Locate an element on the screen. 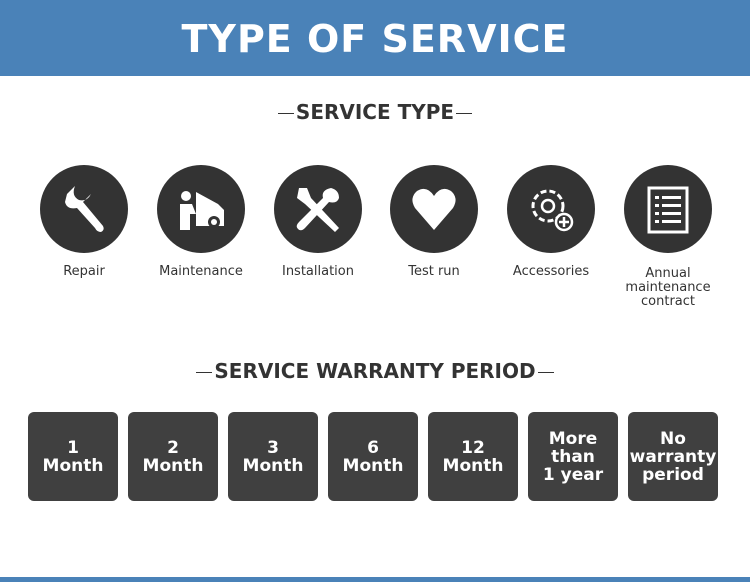 This screenshot has width=750, height=582. service-label: Repair is located at coordinates (84, 271).